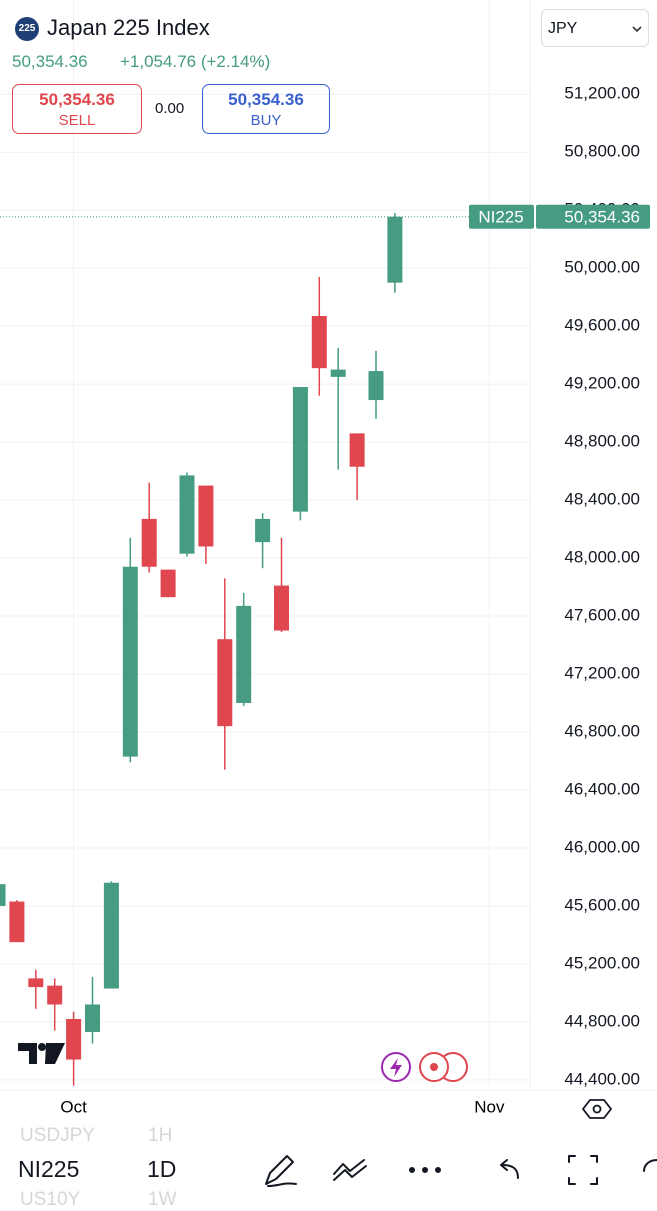 This screenshot has width=657, height=1211. What do you see at coordinates (42, 1047) in the screenshot?
I see `tv-logo-dot` at bounding box center [42, 1047].